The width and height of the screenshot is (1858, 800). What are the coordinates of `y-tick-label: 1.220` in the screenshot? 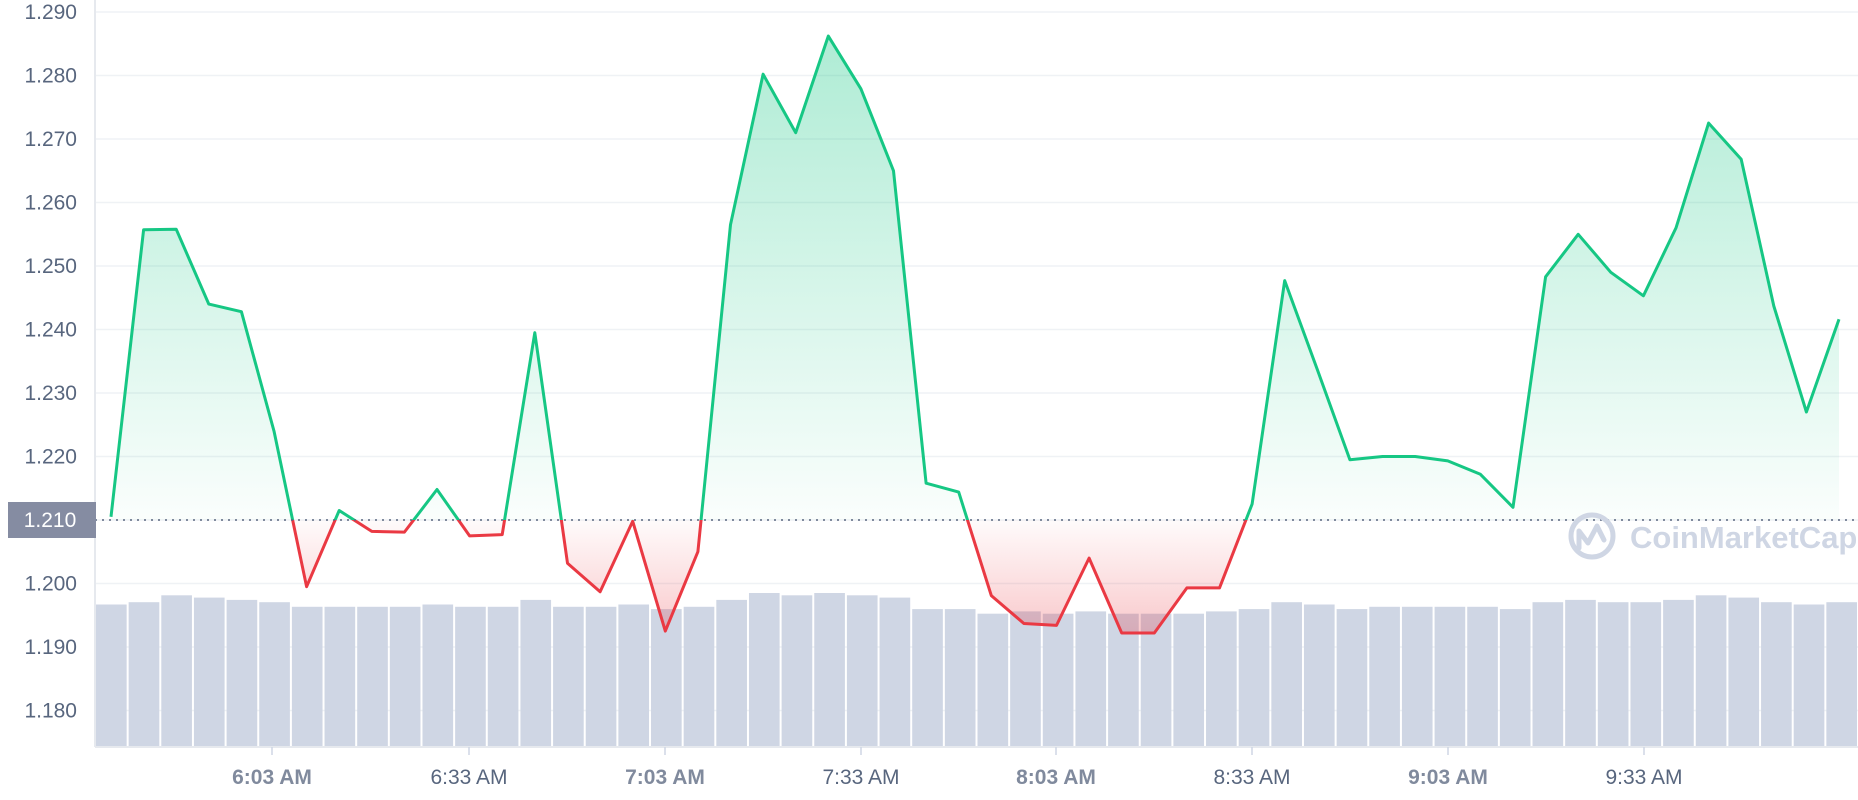 It's located at (50, 457).